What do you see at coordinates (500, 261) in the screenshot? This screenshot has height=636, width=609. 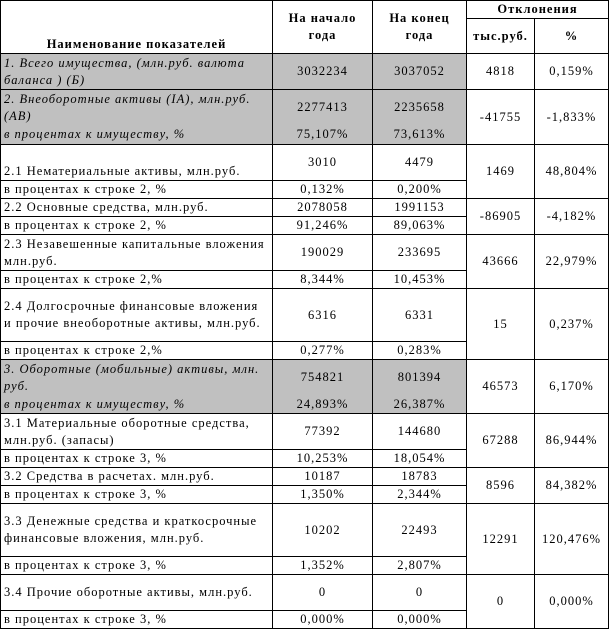 I see `cell-dev: 43666` at bounding box center [500, 261].